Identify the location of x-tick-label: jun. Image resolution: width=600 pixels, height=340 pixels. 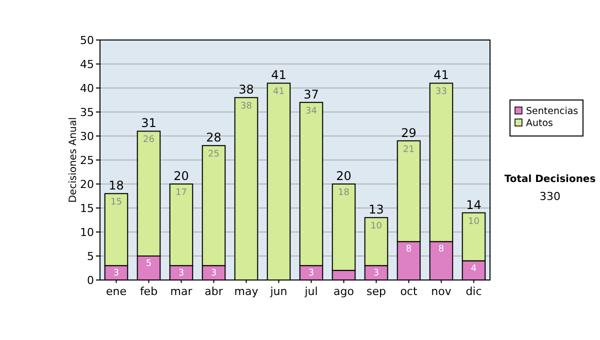
(278, 291).